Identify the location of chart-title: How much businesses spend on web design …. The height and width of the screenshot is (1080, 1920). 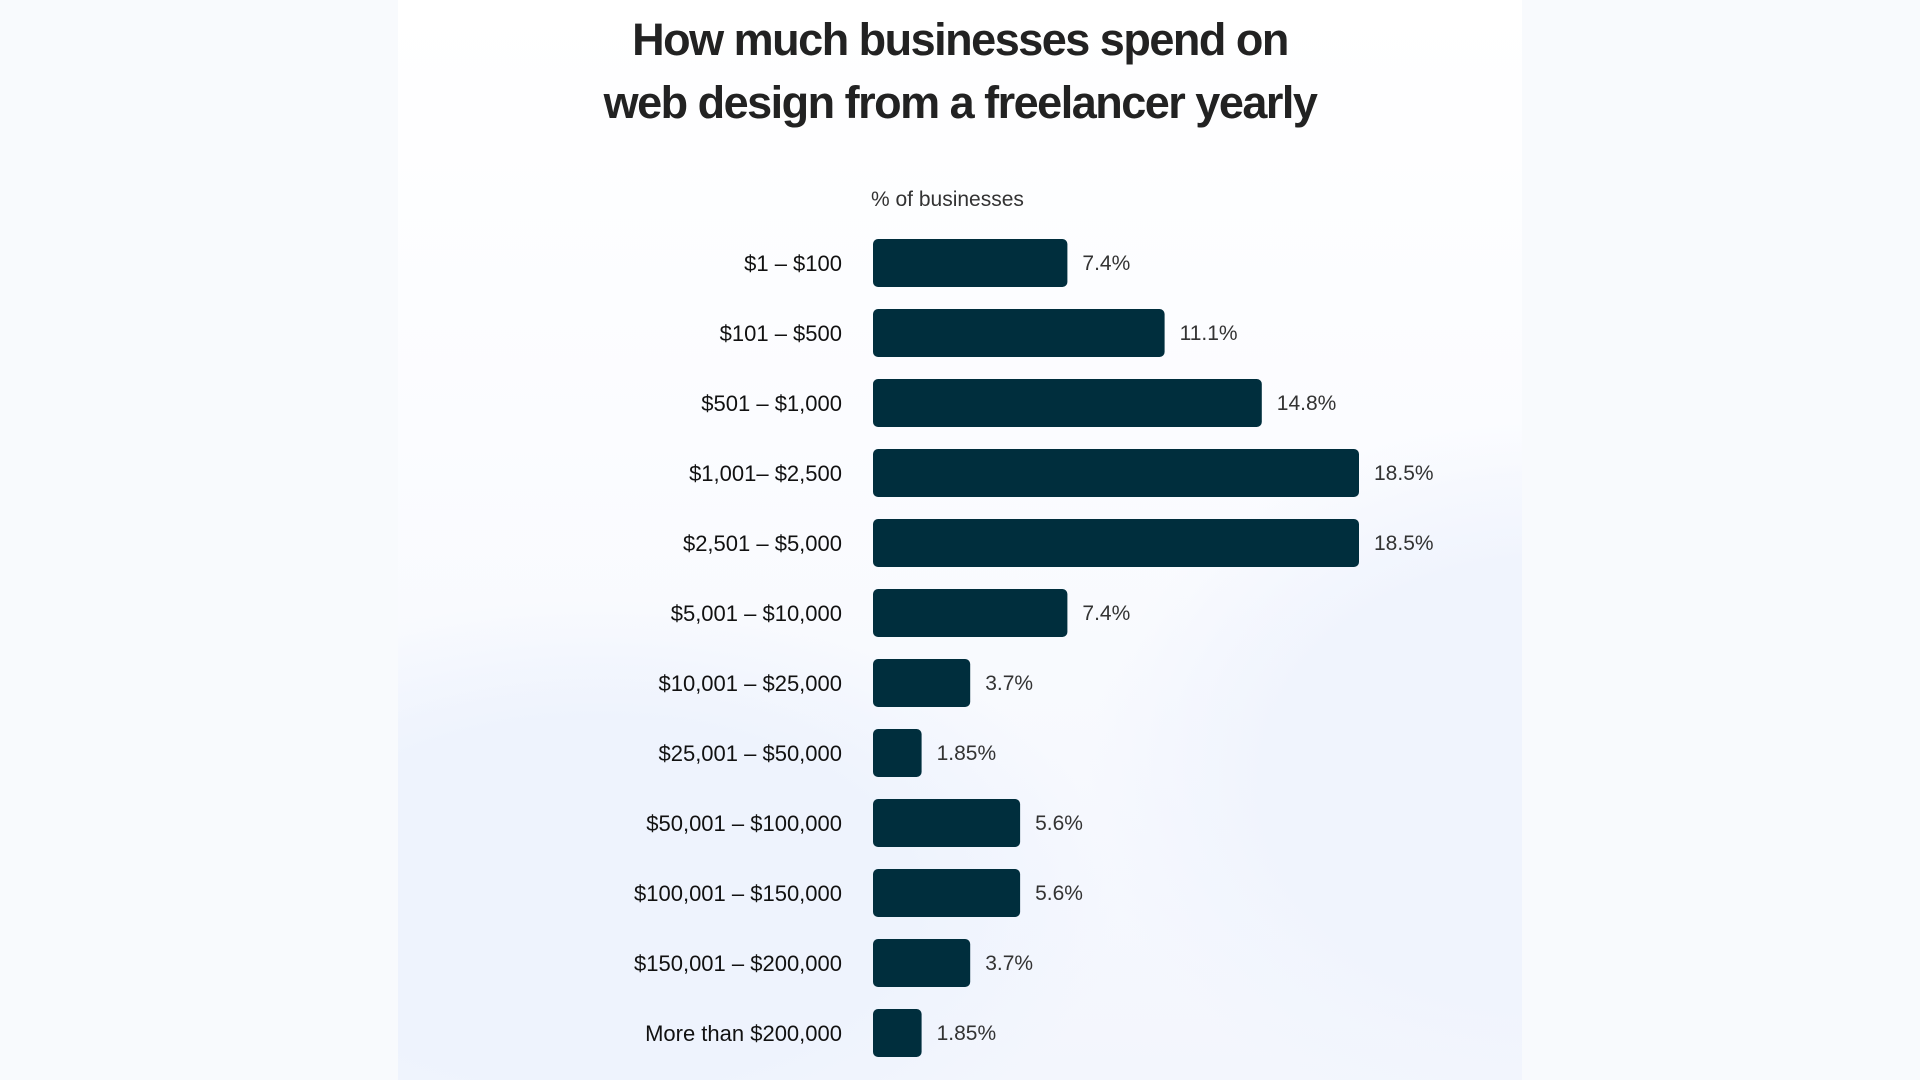
(960, 71).